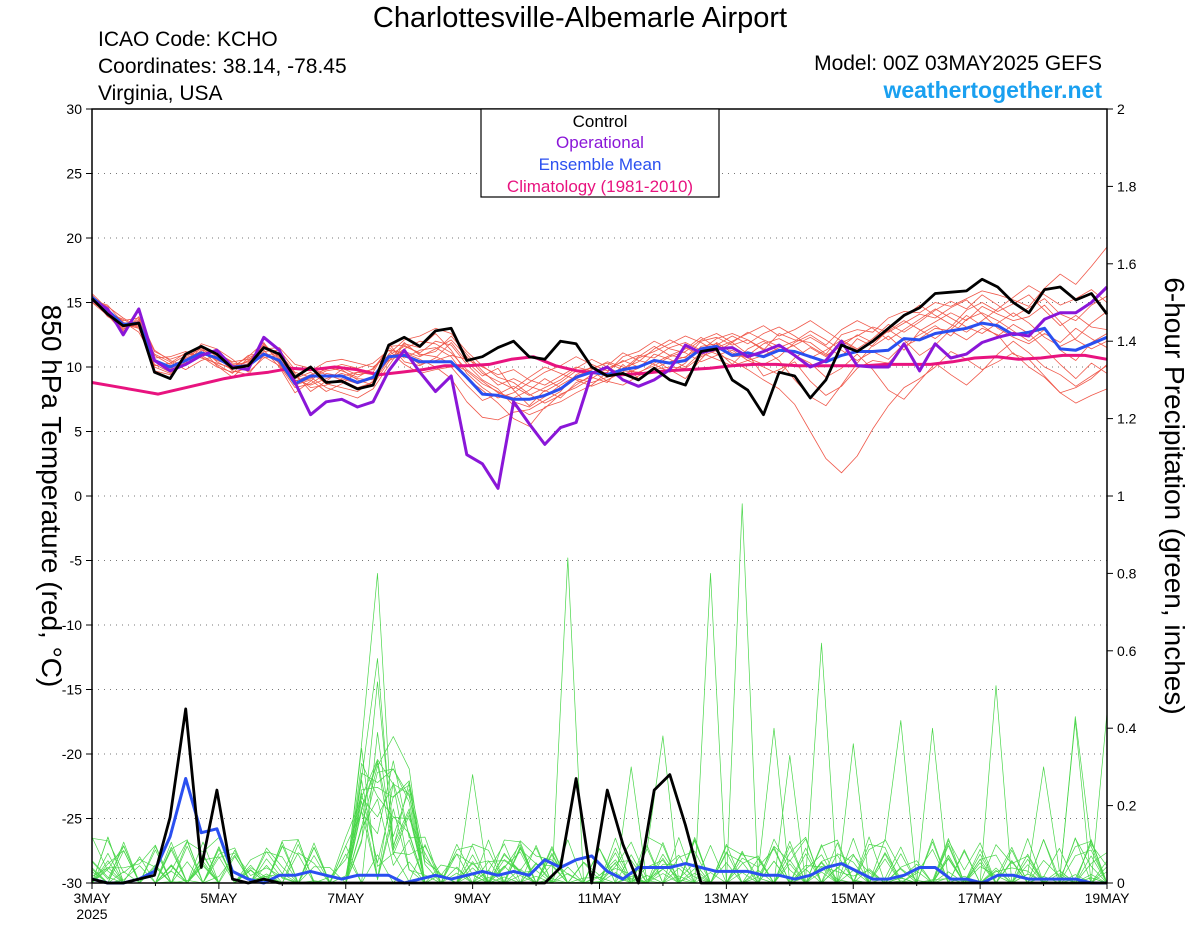 This screenshot has width=1200, height=927. I want to click on x-tick-label: 13MAY, so click(727, 898).